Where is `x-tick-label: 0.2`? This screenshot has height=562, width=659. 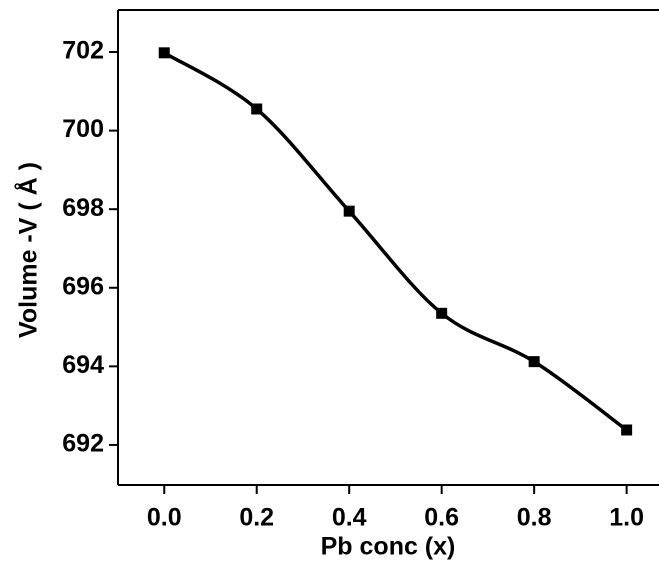
x-tick-label: 0.2 is located at coordinates (256, 518).